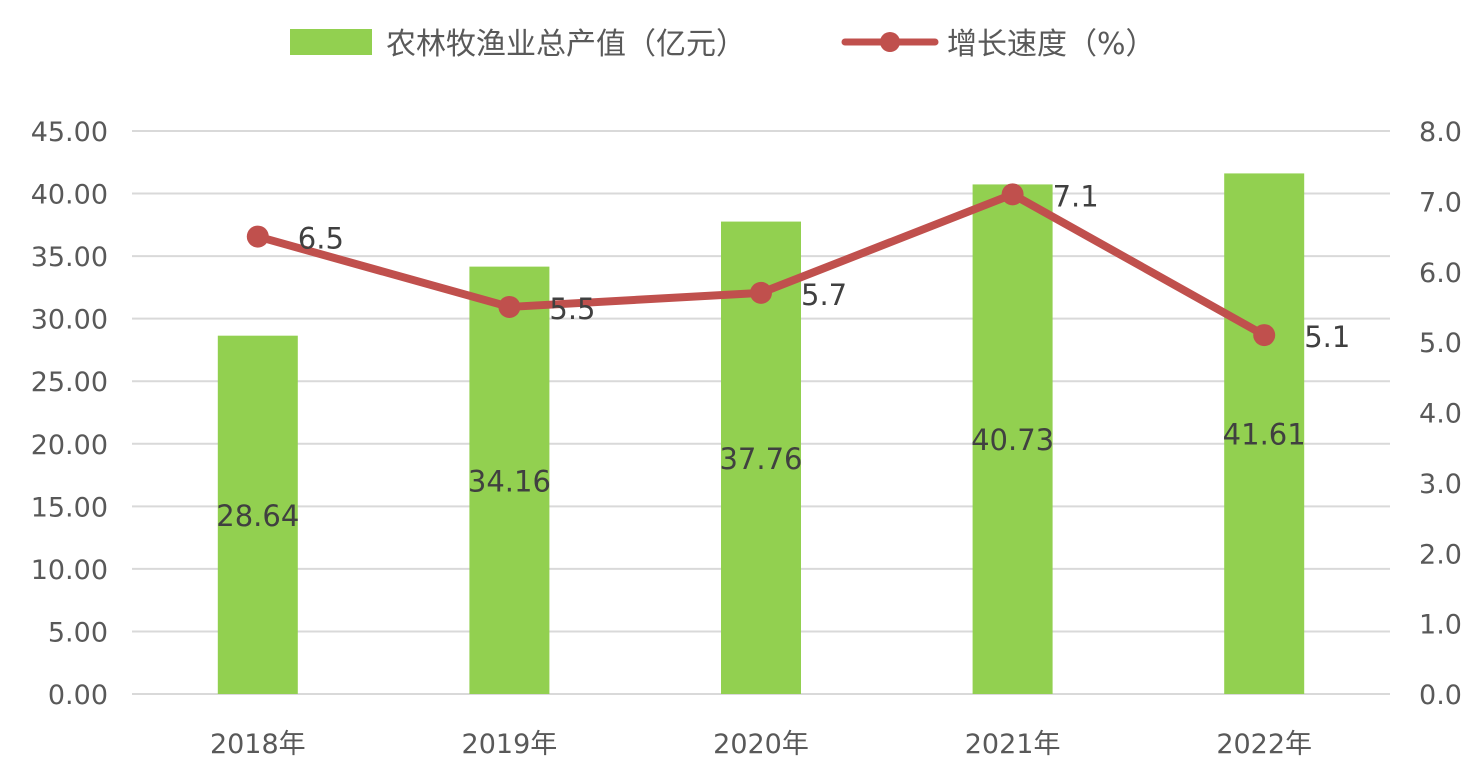 This screenshot has width=1470, height=766. I want to click on bar-value-label: 37.76, so click(760, 459).